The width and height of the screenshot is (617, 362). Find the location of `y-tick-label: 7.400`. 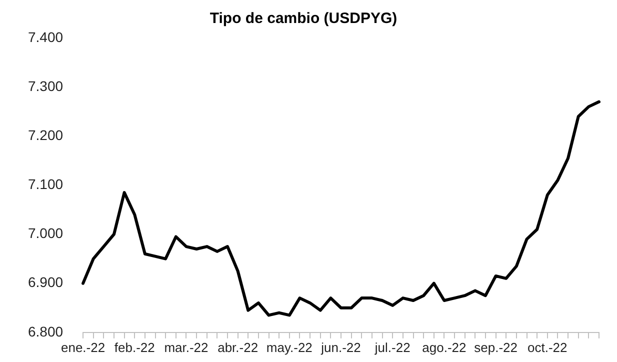

y-tick-label: 7.400 is located at coordinates (46, 36).